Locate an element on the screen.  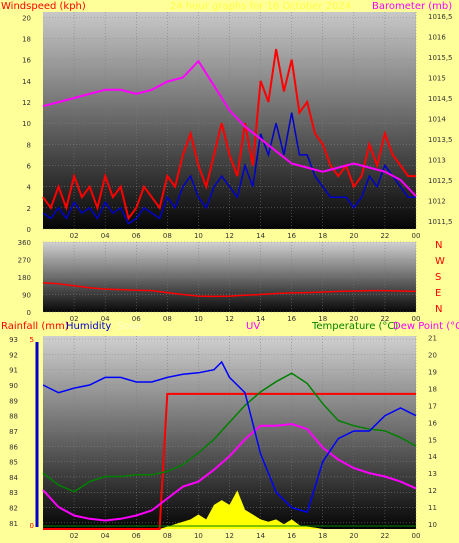
temperature-tick-label: 14 is located at coordinates (432, 457).